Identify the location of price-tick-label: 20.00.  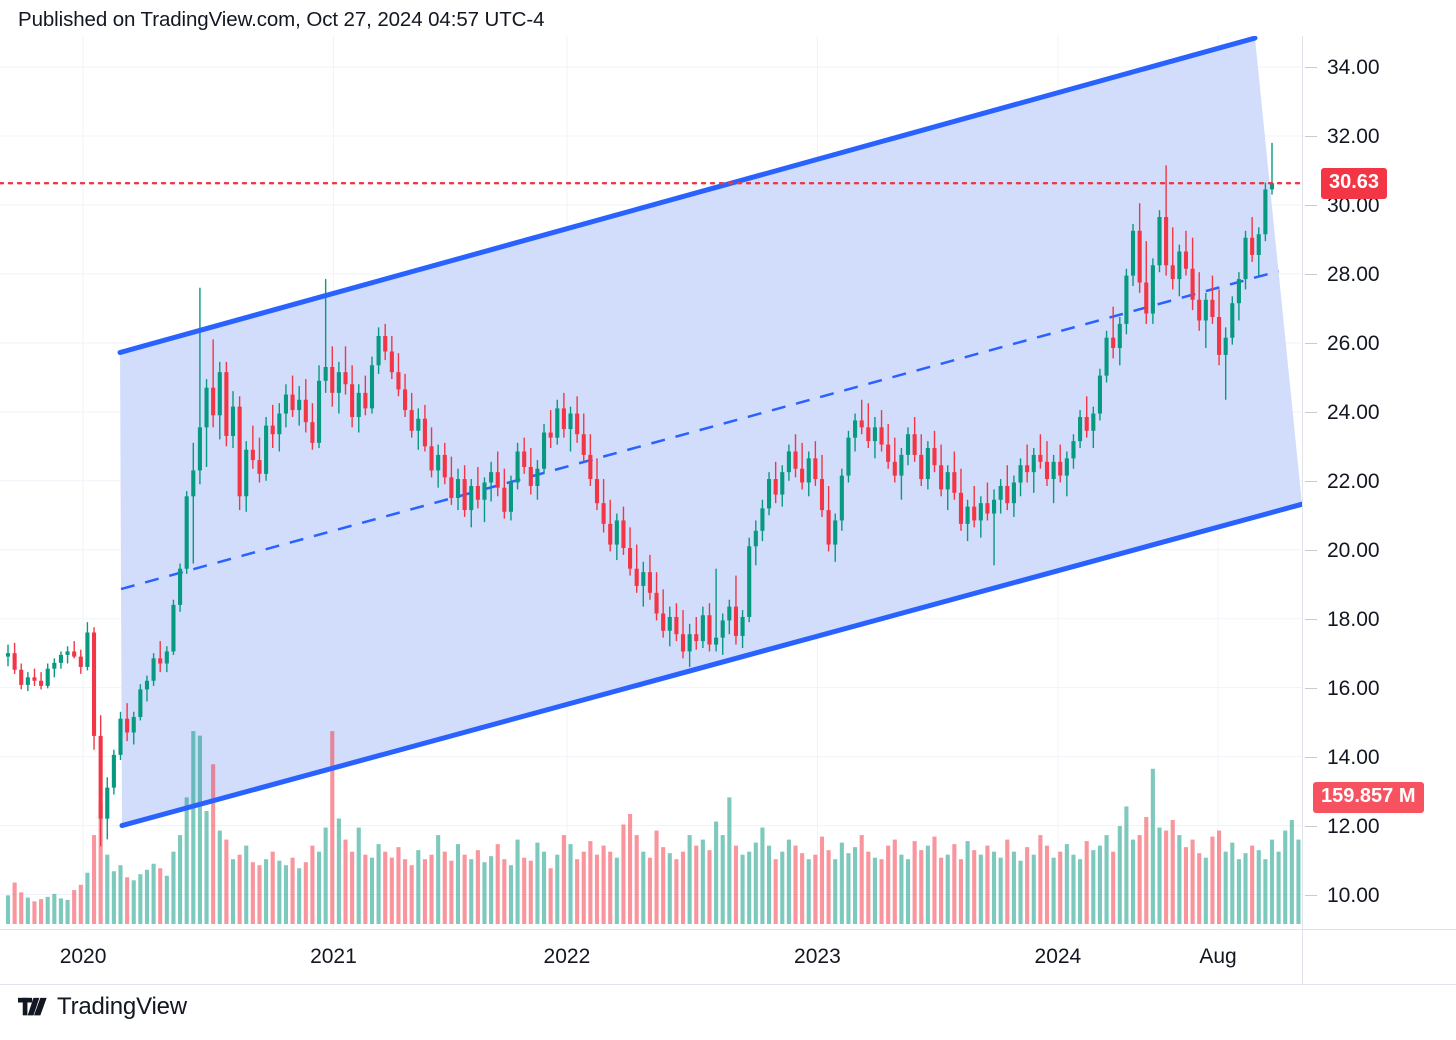
(1353, 550).